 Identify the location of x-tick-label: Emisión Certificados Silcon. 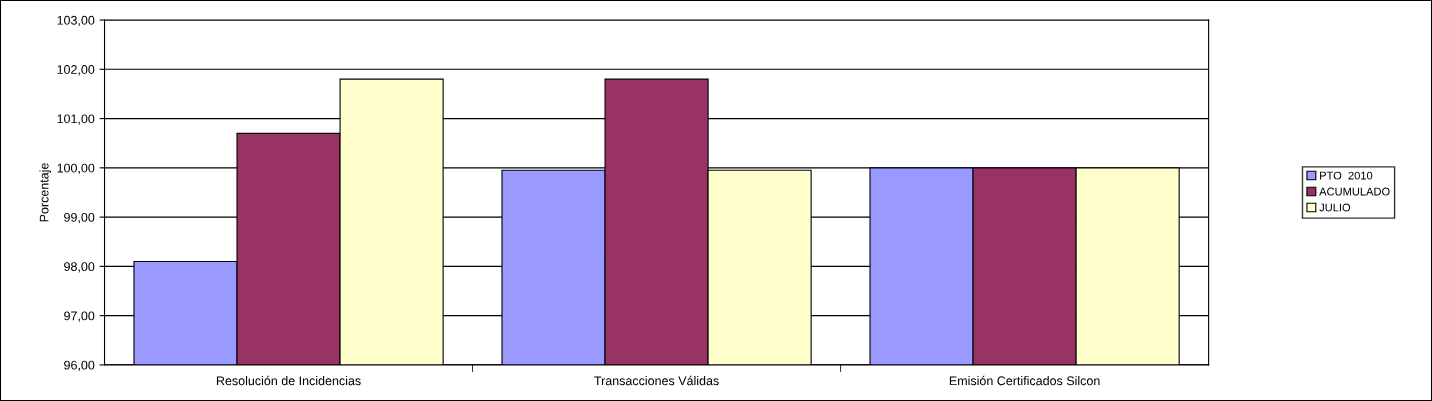
(1024, 380).